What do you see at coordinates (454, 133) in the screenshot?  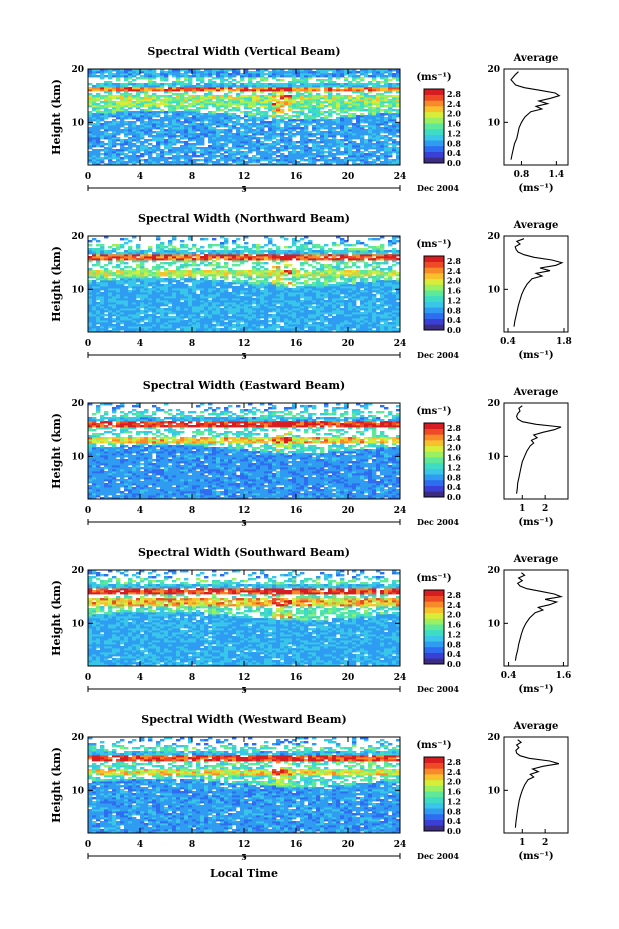 I see `colorbar-tick-label: 1.2` at bounding box center [454, 133].